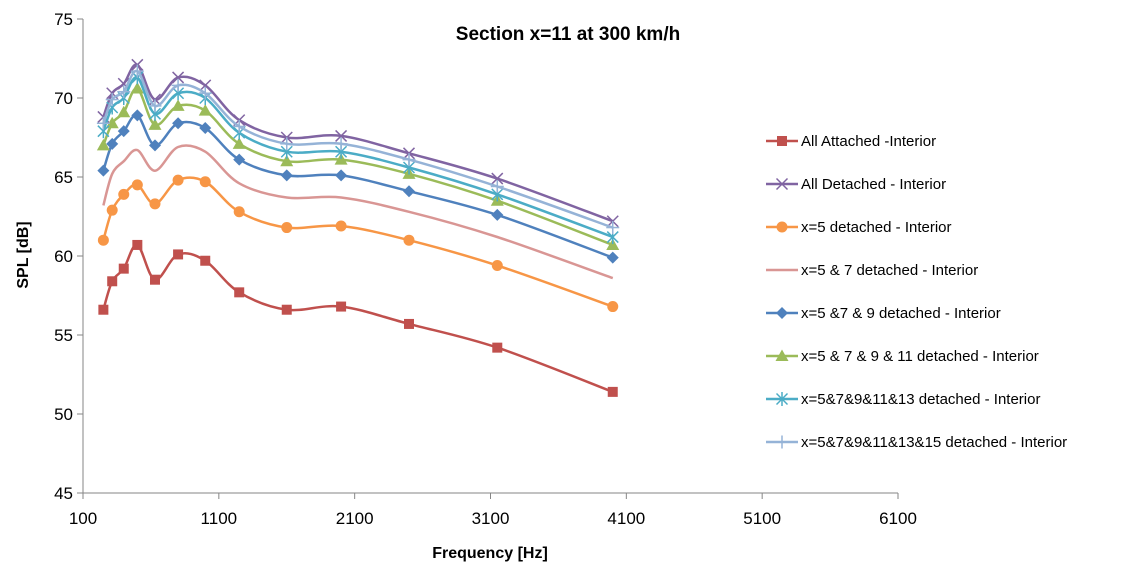 Image resolution: width=1131 pixels, height=567 pixels. Describe the element at coordinates (626, 518) in the screenshot. I see `x-tick-label: 4100` at that location.